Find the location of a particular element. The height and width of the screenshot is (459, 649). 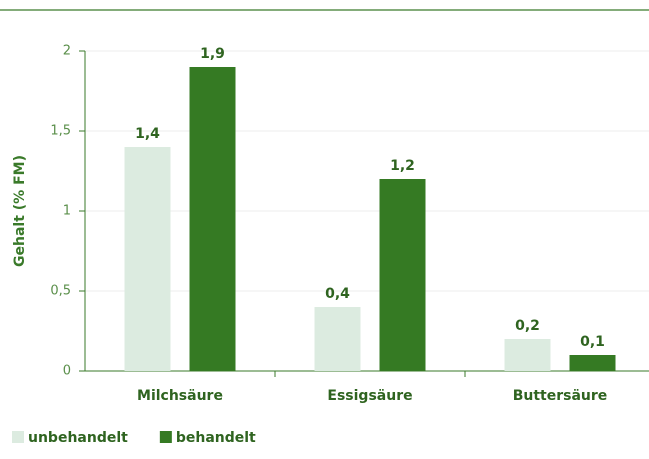

legend-label: unbehandelt is located at coordinates (78, 438).